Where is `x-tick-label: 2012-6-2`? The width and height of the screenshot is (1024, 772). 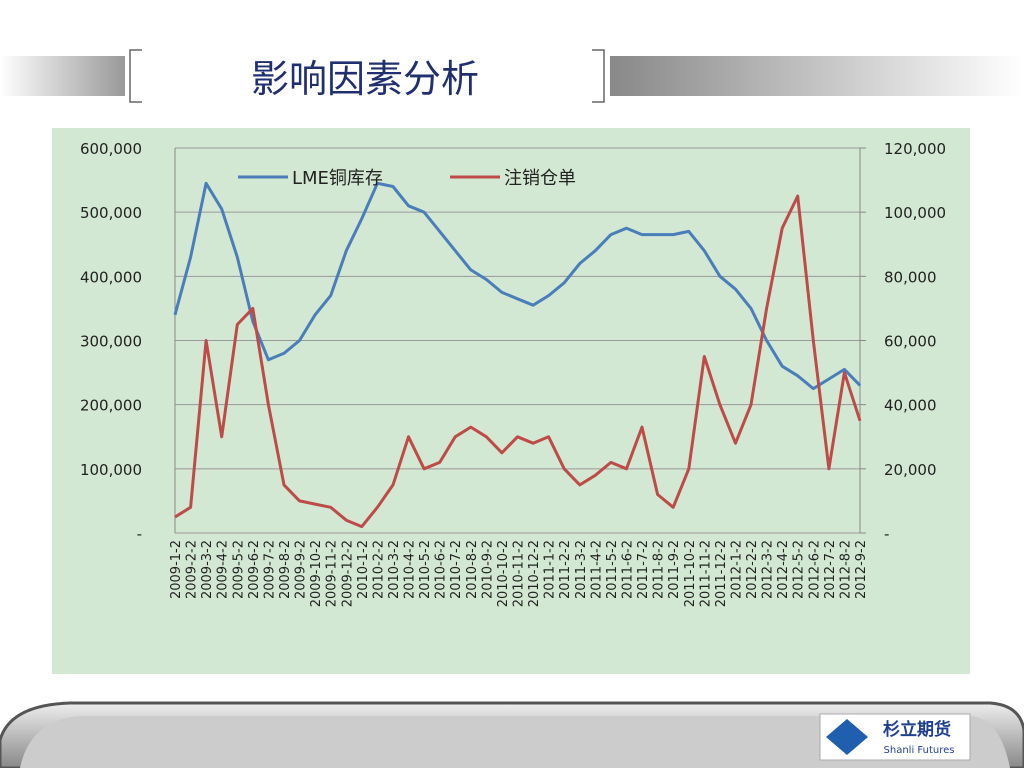
x-tick-label: 2012-6-2 is located at coordinates (814, 569).